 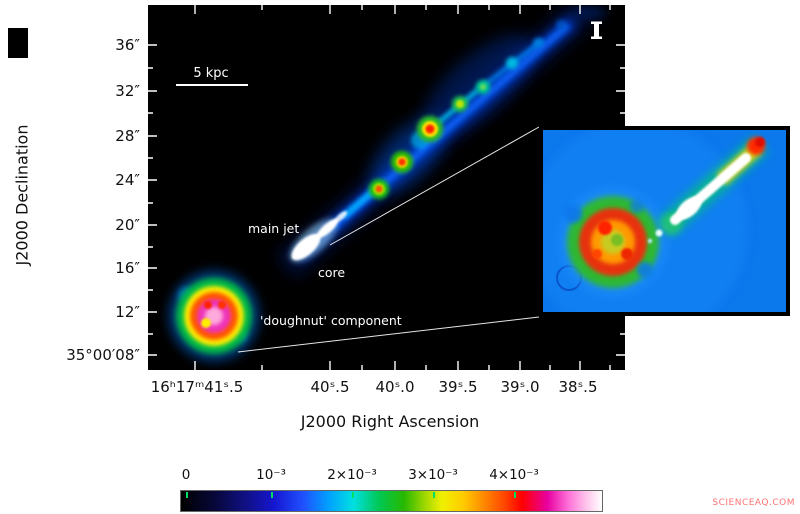 I want to click on inset-jet, so click(x=708, y=189).